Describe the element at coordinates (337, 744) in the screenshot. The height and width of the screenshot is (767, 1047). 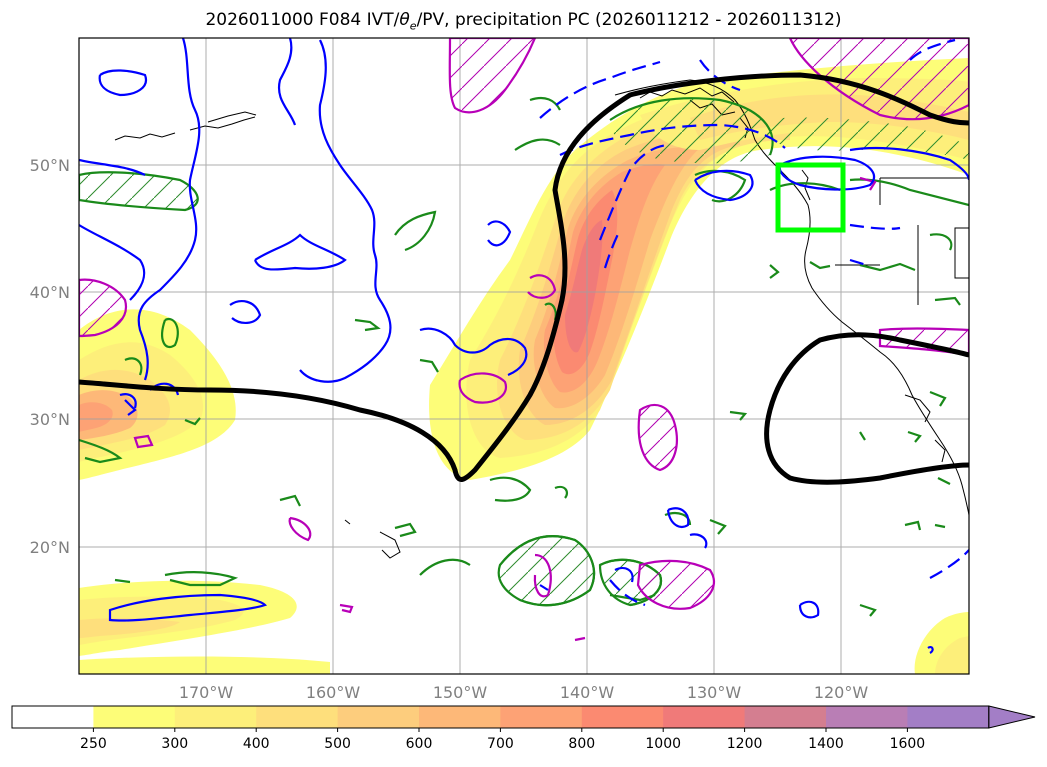
I see `colorbar-tick-label: 500` at that location.